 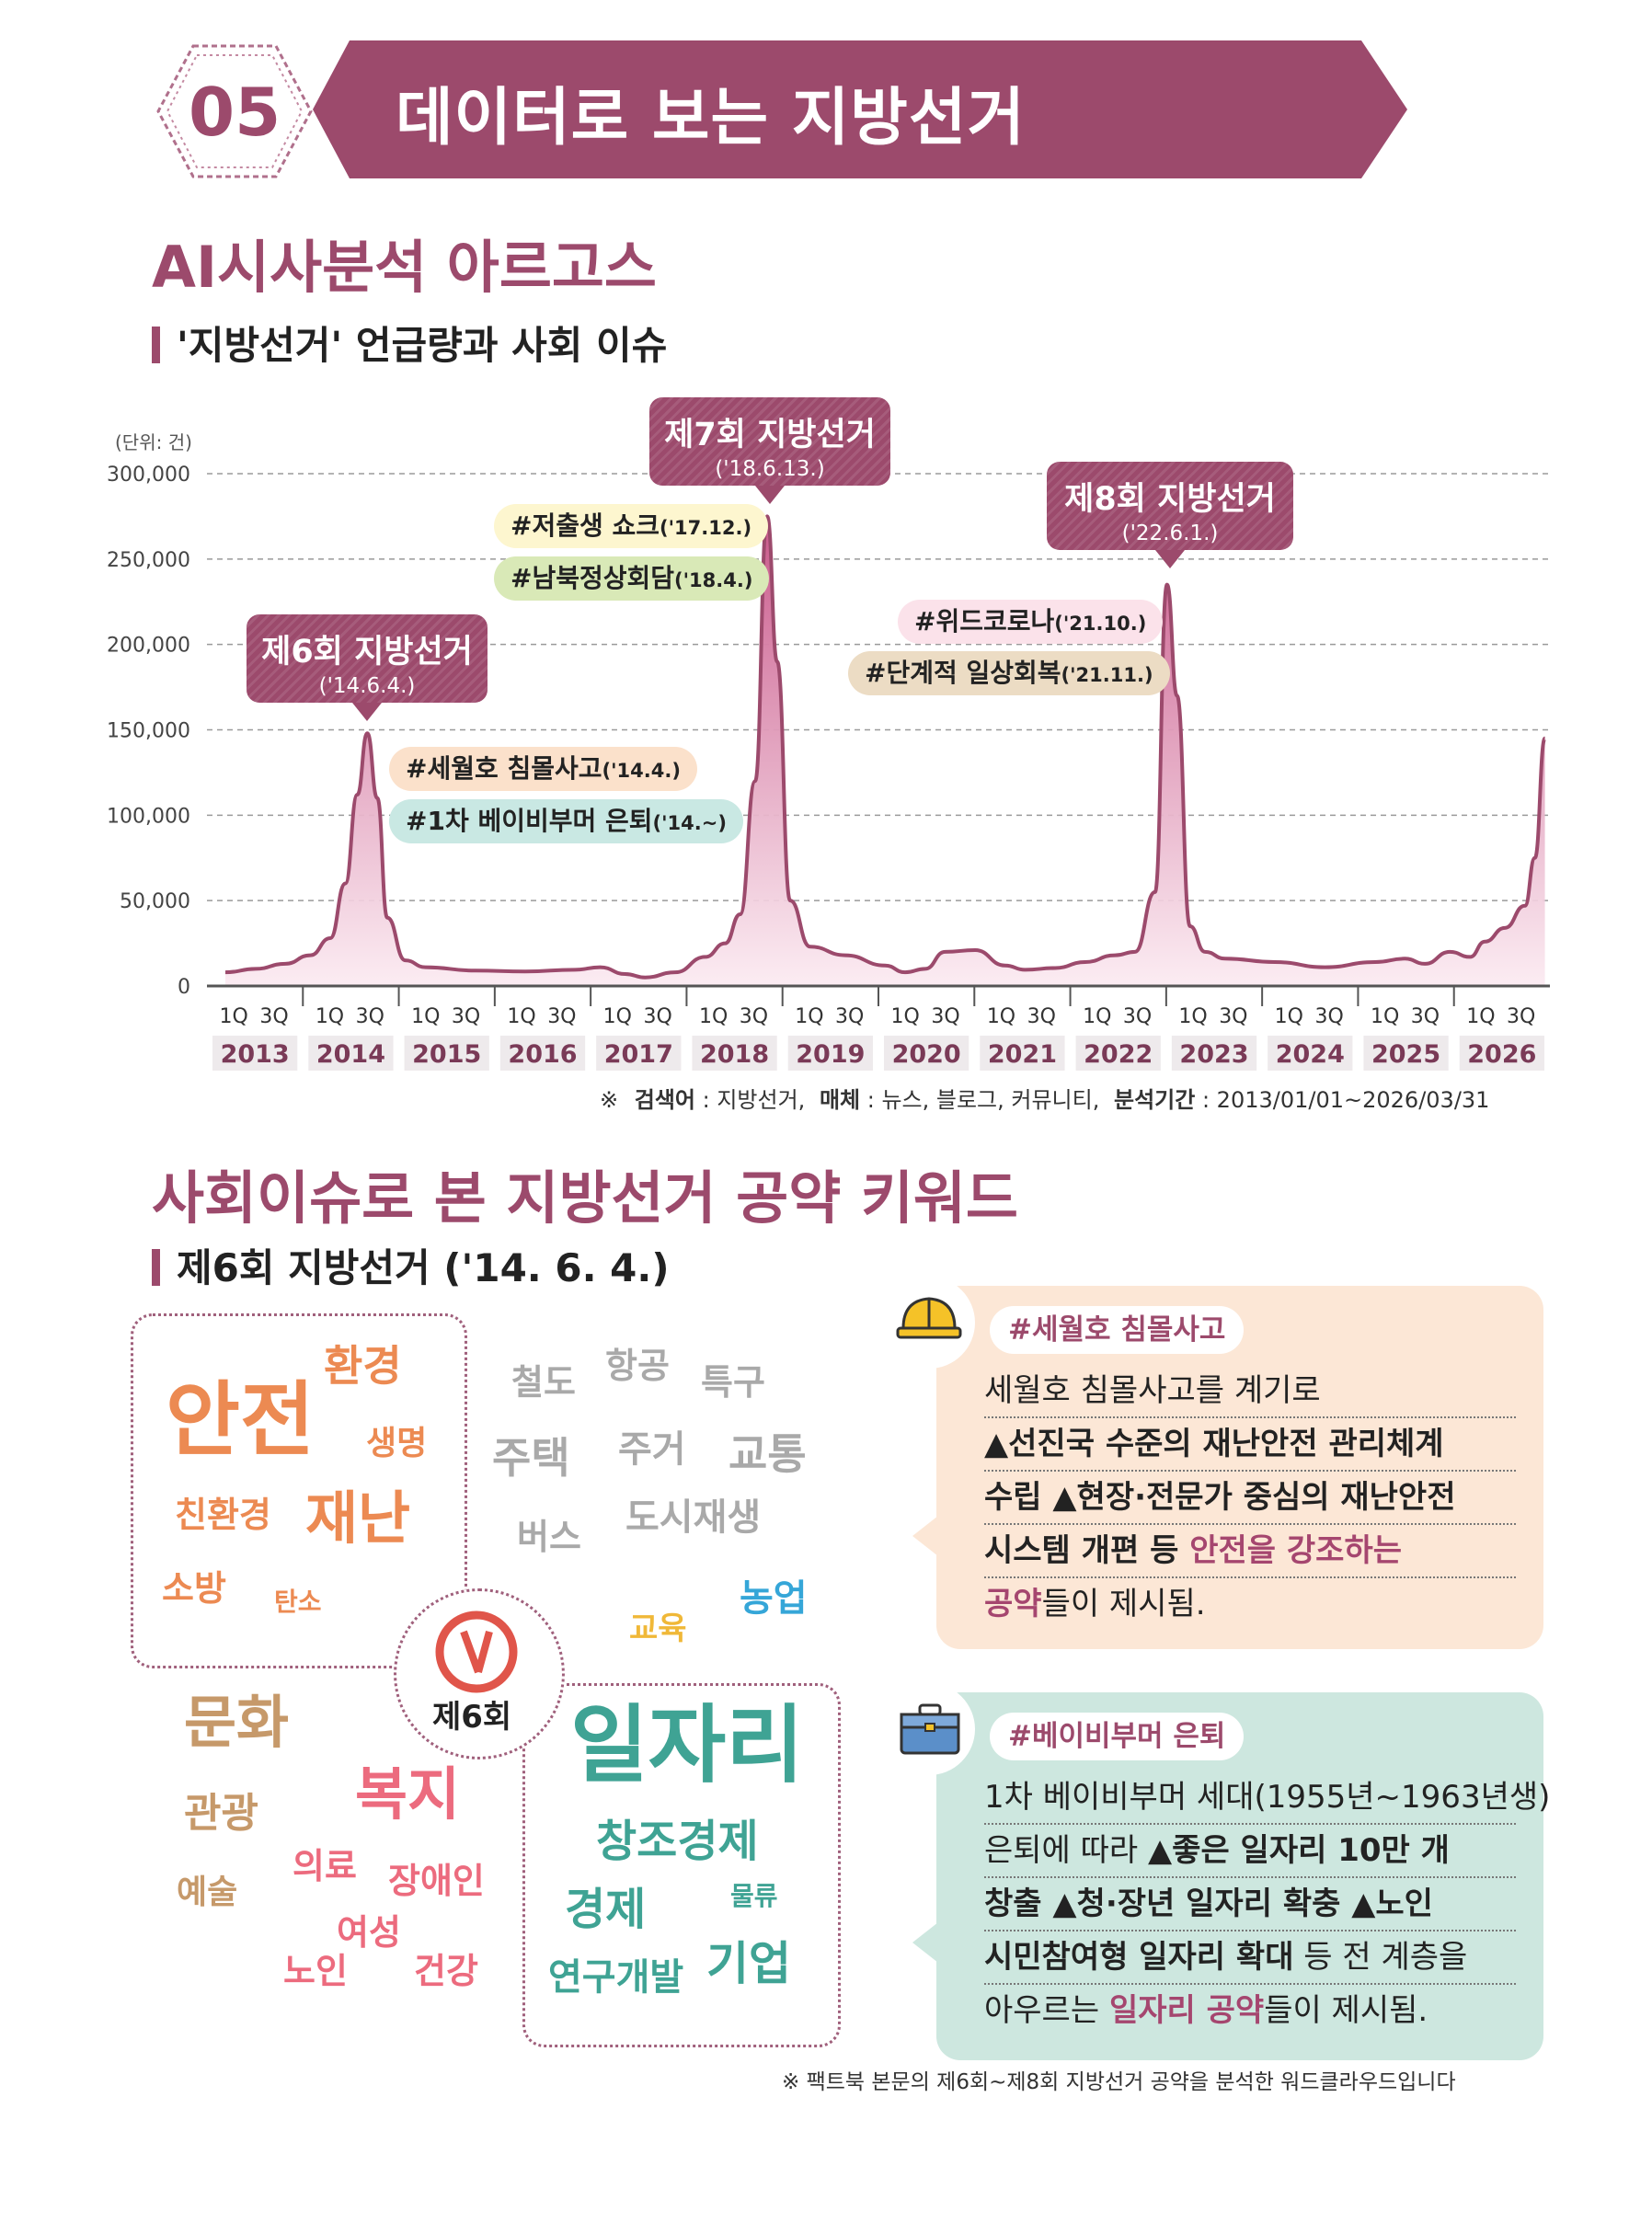 What do you see at coordinates (713, 580) in the screenshot?
I see `issue-tag-date: ('18.4.)` at bounding box center [713, 580].